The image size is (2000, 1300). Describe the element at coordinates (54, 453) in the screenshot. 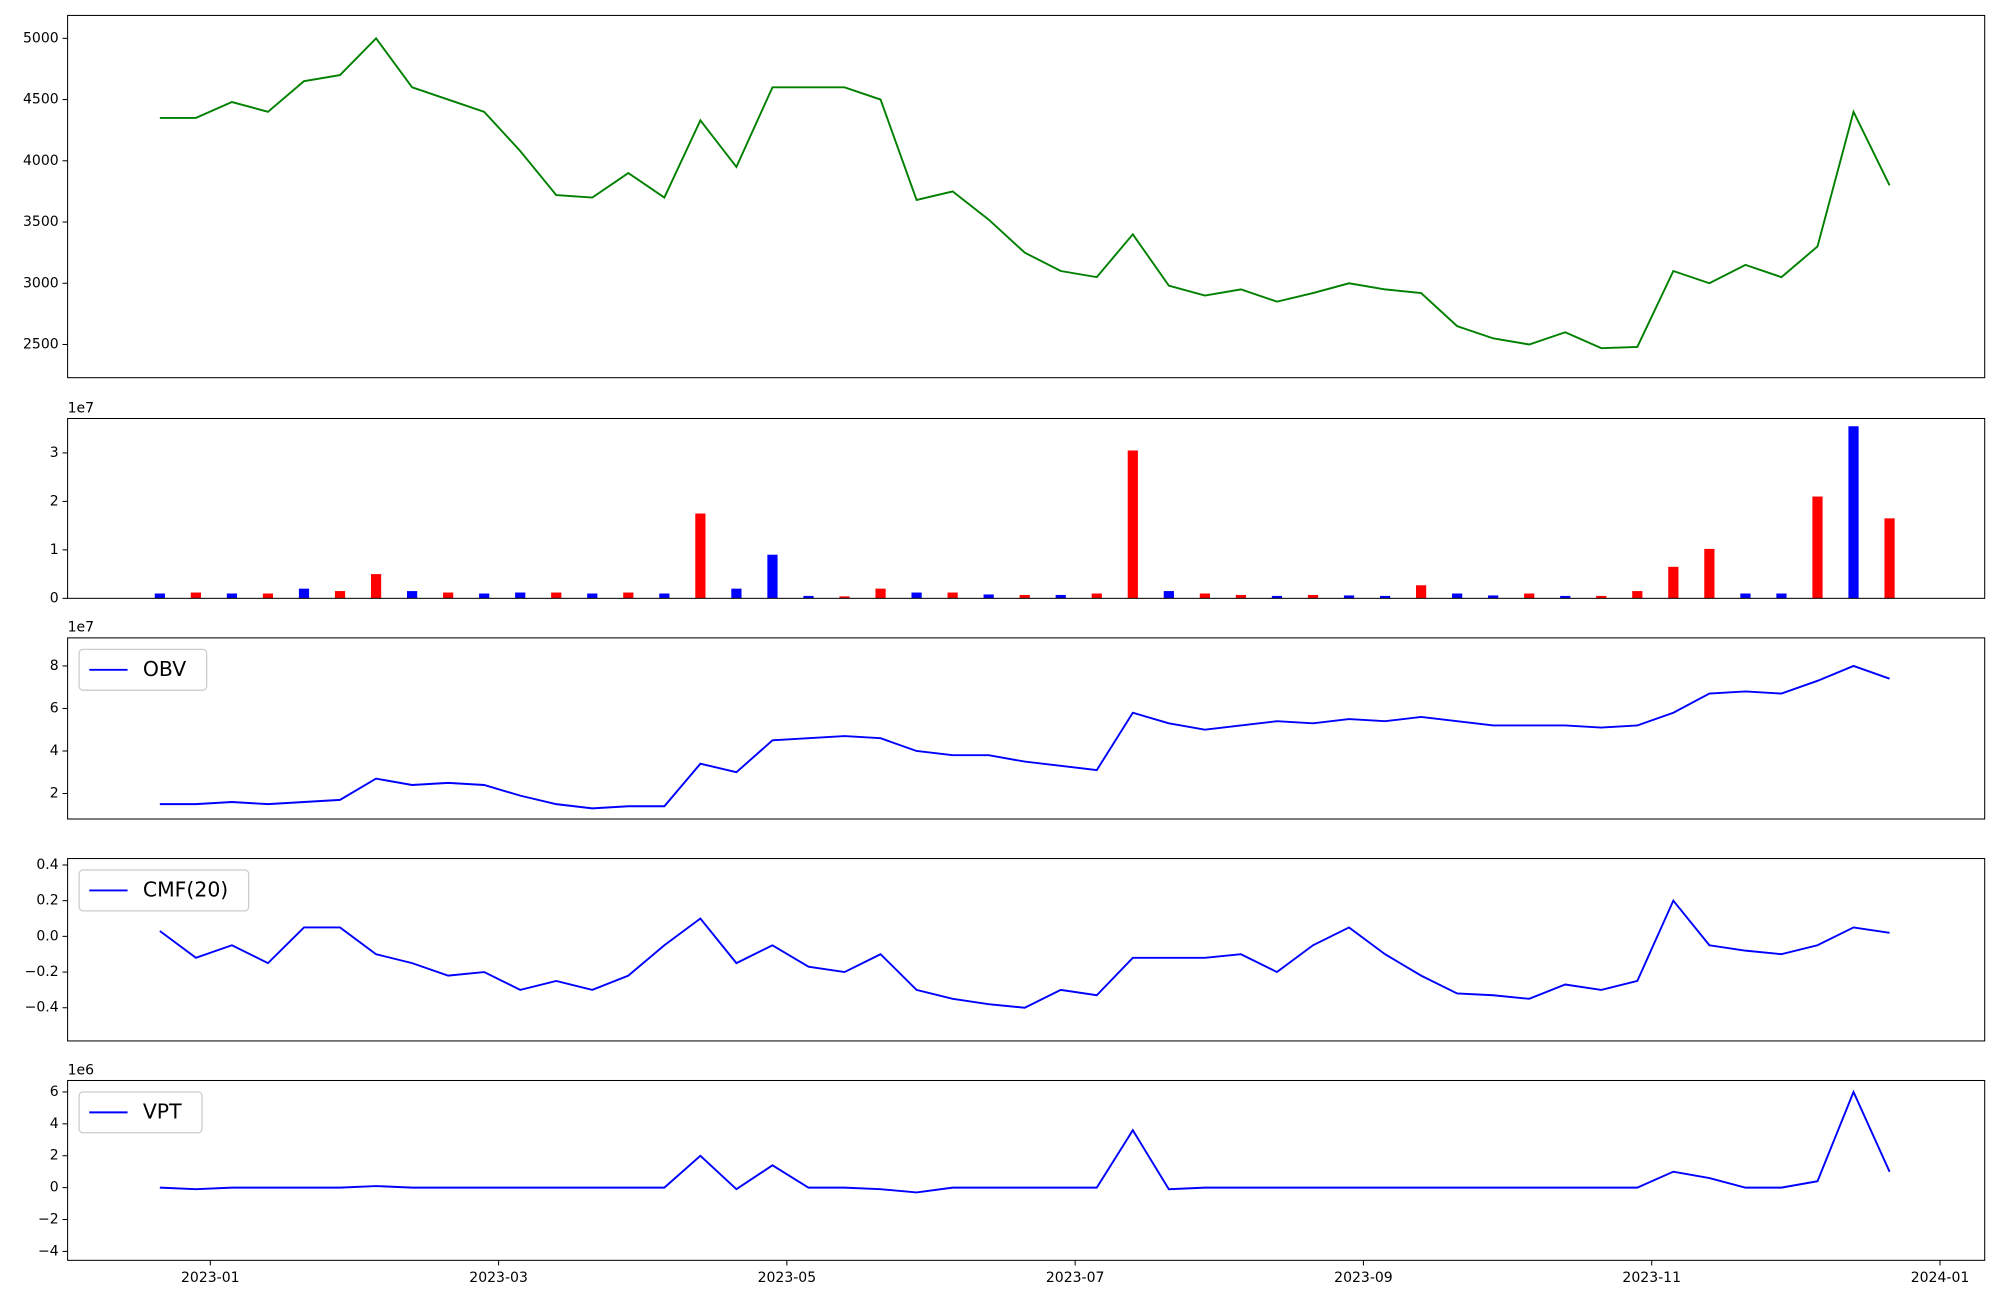

I see `y-tick-label: 3` at that location.